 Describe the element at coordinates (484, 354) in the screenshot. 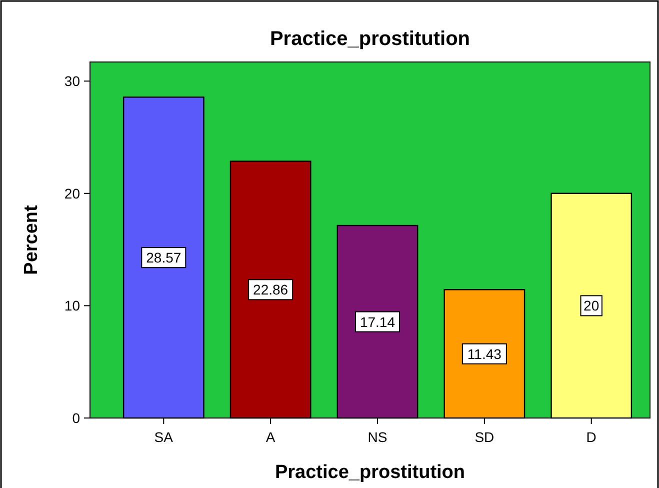

I see `data-label: 11.43` at that location.